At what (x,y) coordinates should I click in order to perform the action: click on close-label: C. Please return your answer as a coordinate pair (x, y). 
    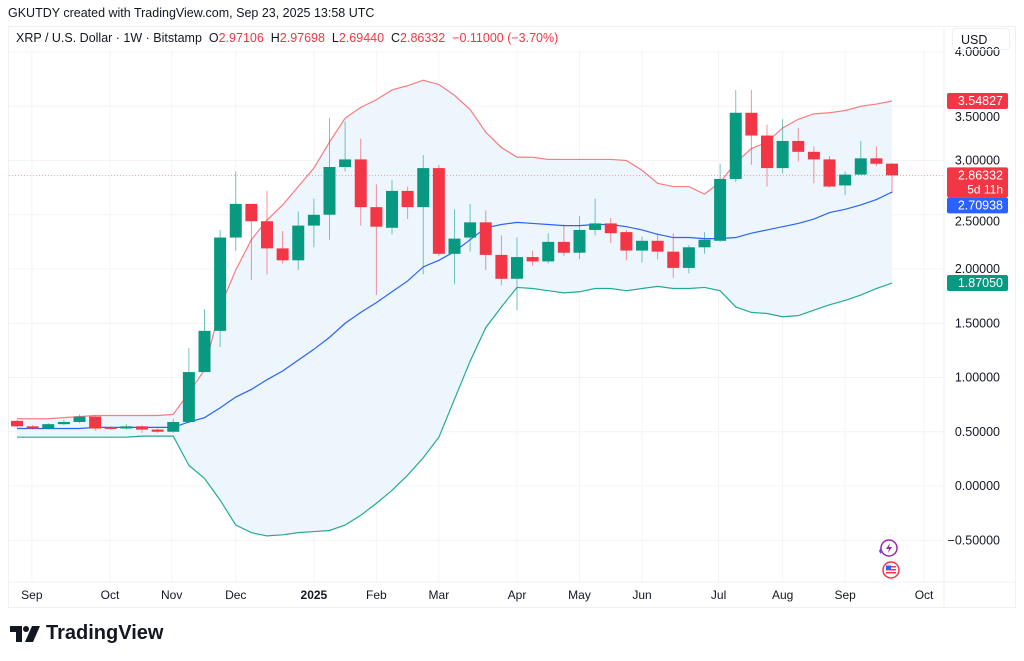
    Looking at the image, I should click on (396, 38).